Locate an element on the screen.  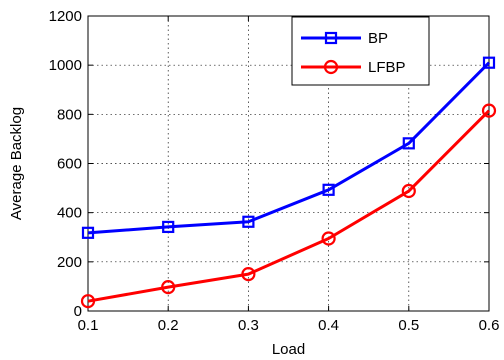
y-tick-label: 800 is located at coordinates (69, 114).